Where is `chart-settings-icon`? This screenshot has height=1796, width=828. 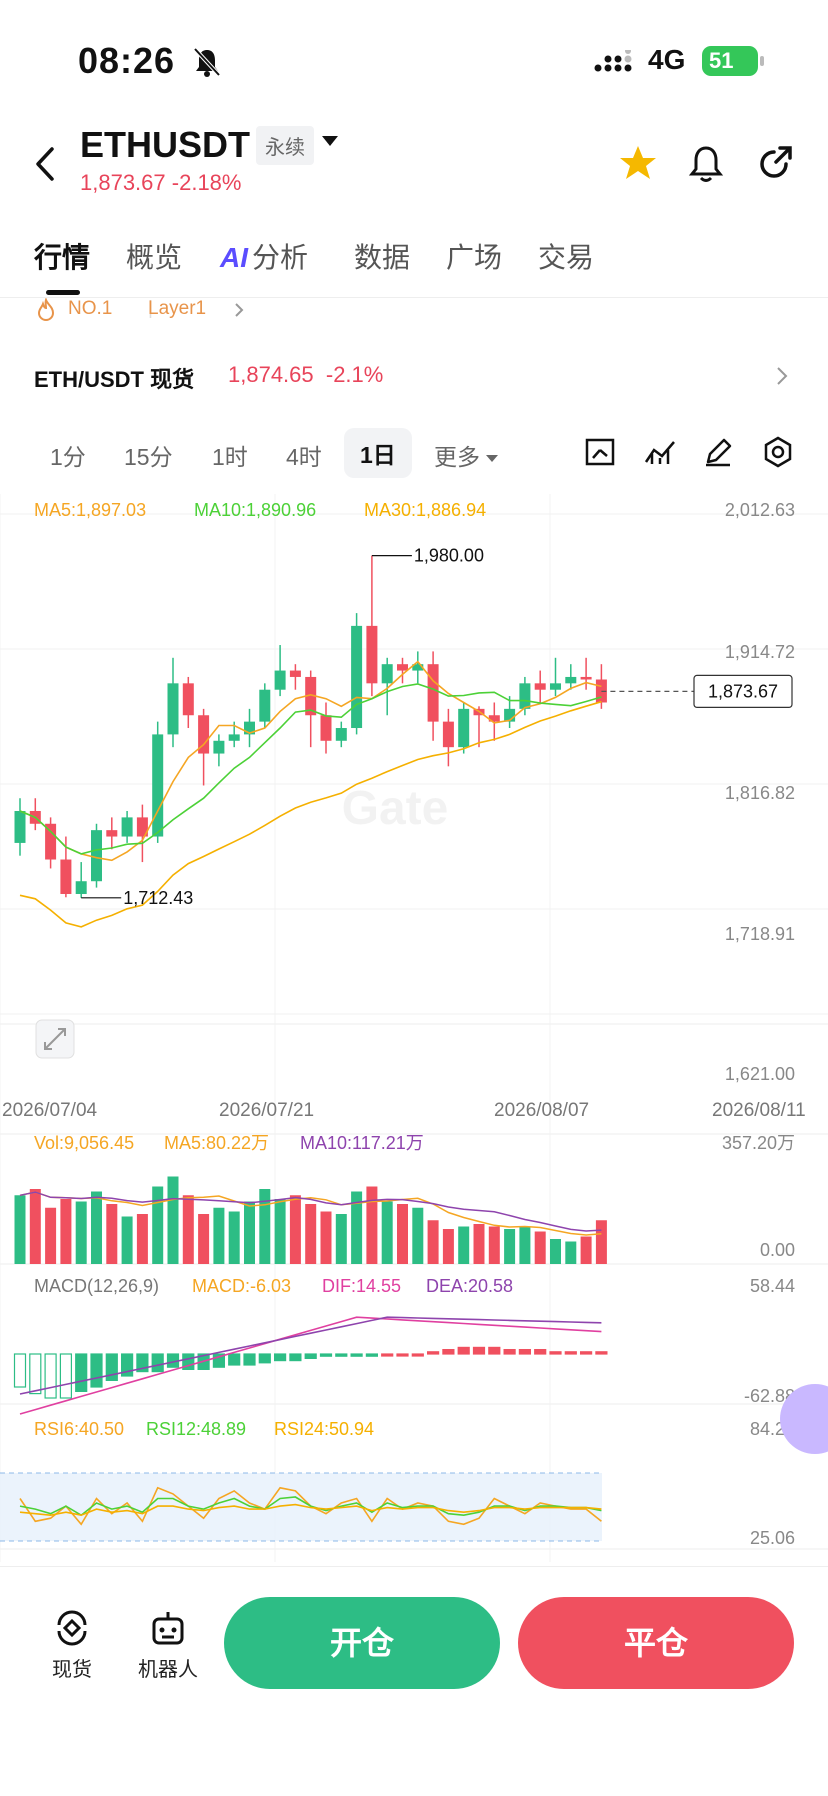
chart-settings-icon is located at coordinates (600, 452).